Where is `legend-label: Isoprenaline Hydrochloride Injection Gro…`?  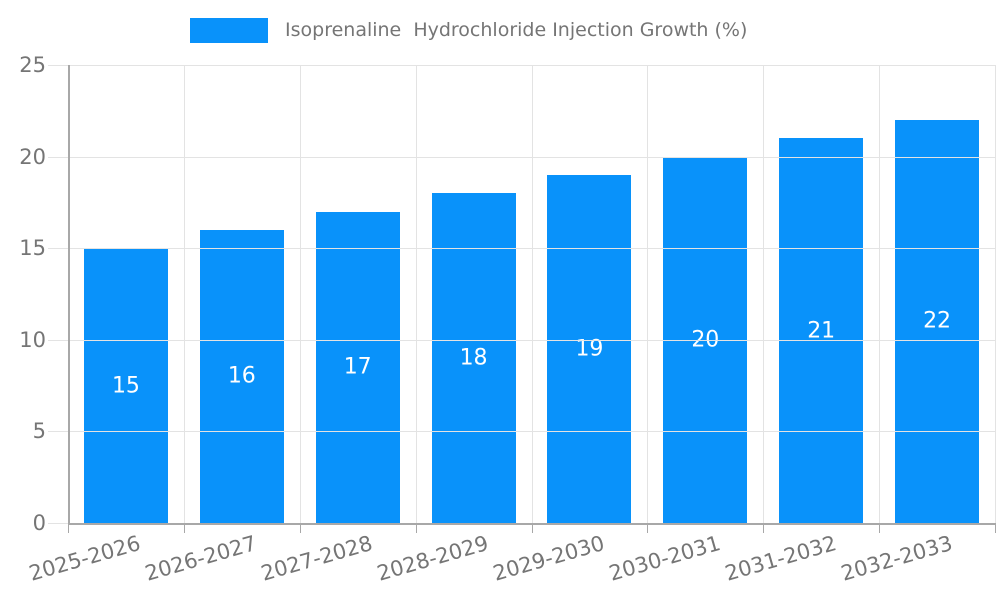 legend-label: Isoprenaline Hydrochloride Injection Gro… is located at coordinates (516, 30).